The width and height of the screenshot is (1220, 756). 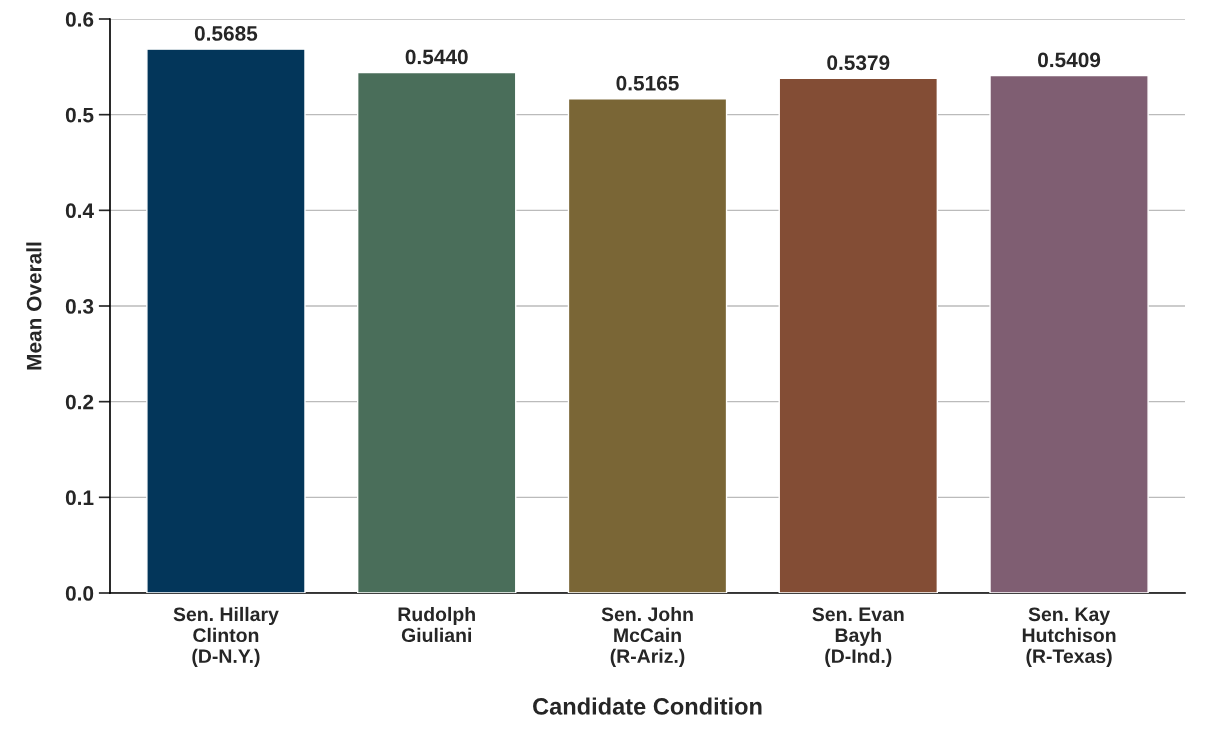 What do you see at coordinates (79, 593) in the screenshot?
I see `y-tick-label: 0.0` at bounding box center [79, 593].